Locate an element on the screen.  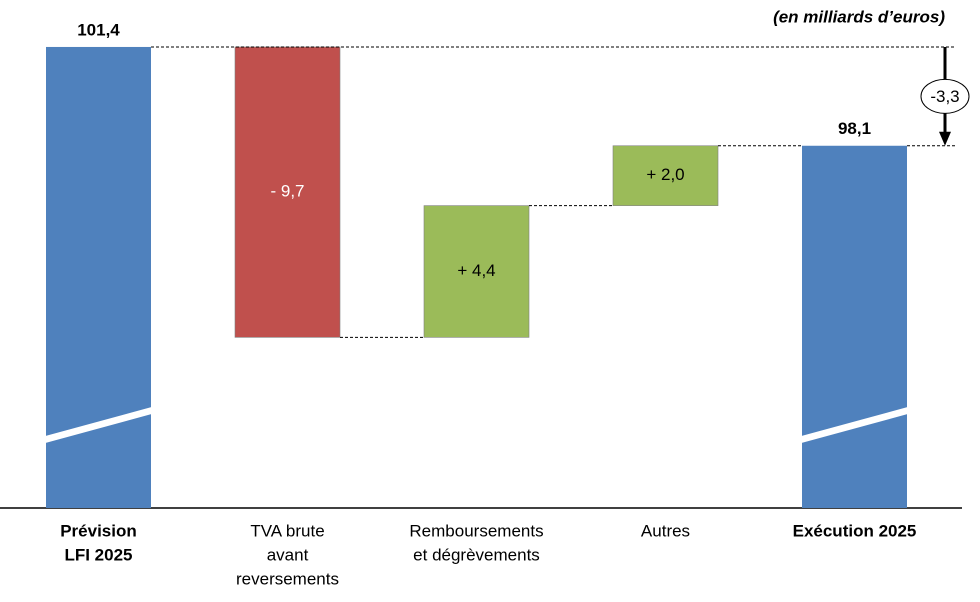
delta-label: + 2,0 is located at coordinates (665, 174).